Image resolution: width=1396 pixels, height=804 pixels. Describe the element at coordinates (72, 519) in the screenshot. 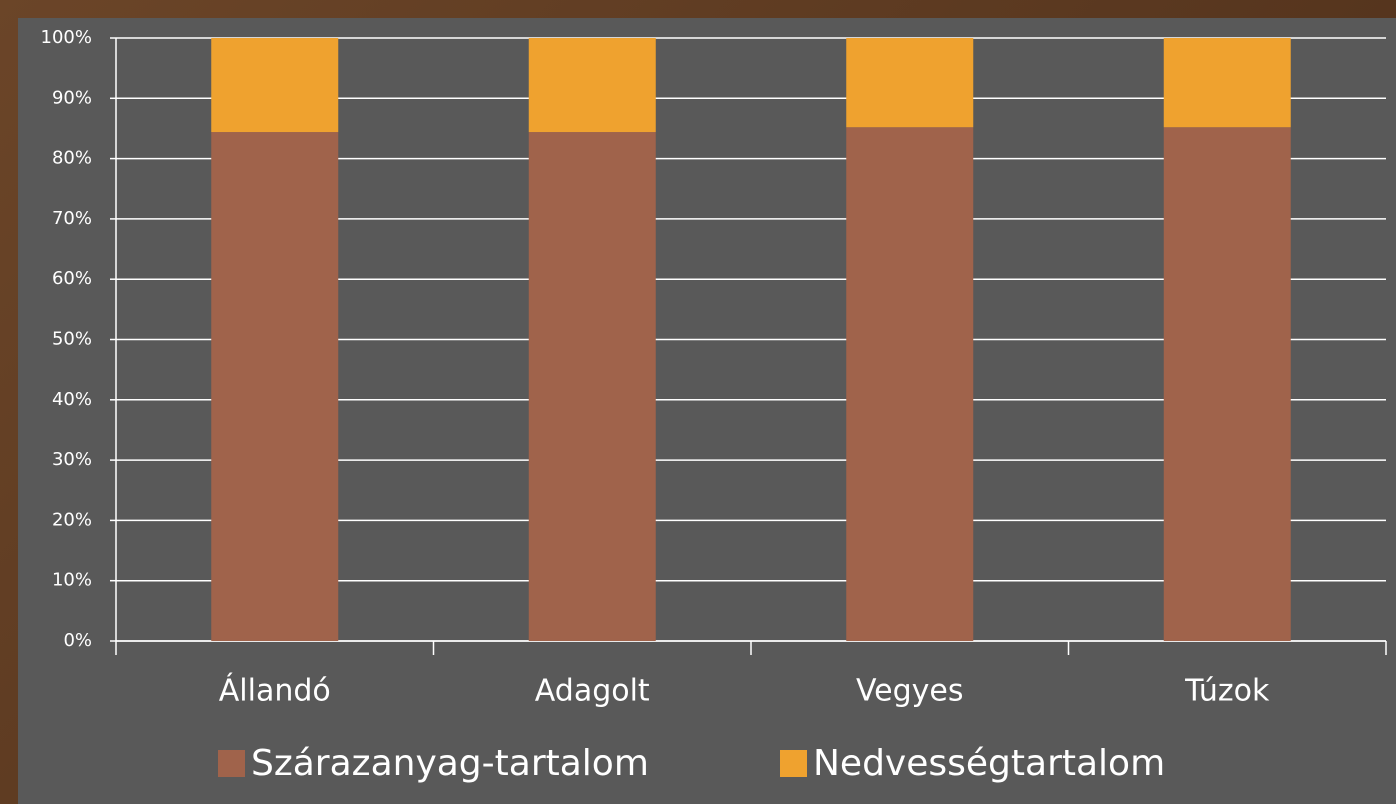

I see `y-tick-label: 20%` at that location.